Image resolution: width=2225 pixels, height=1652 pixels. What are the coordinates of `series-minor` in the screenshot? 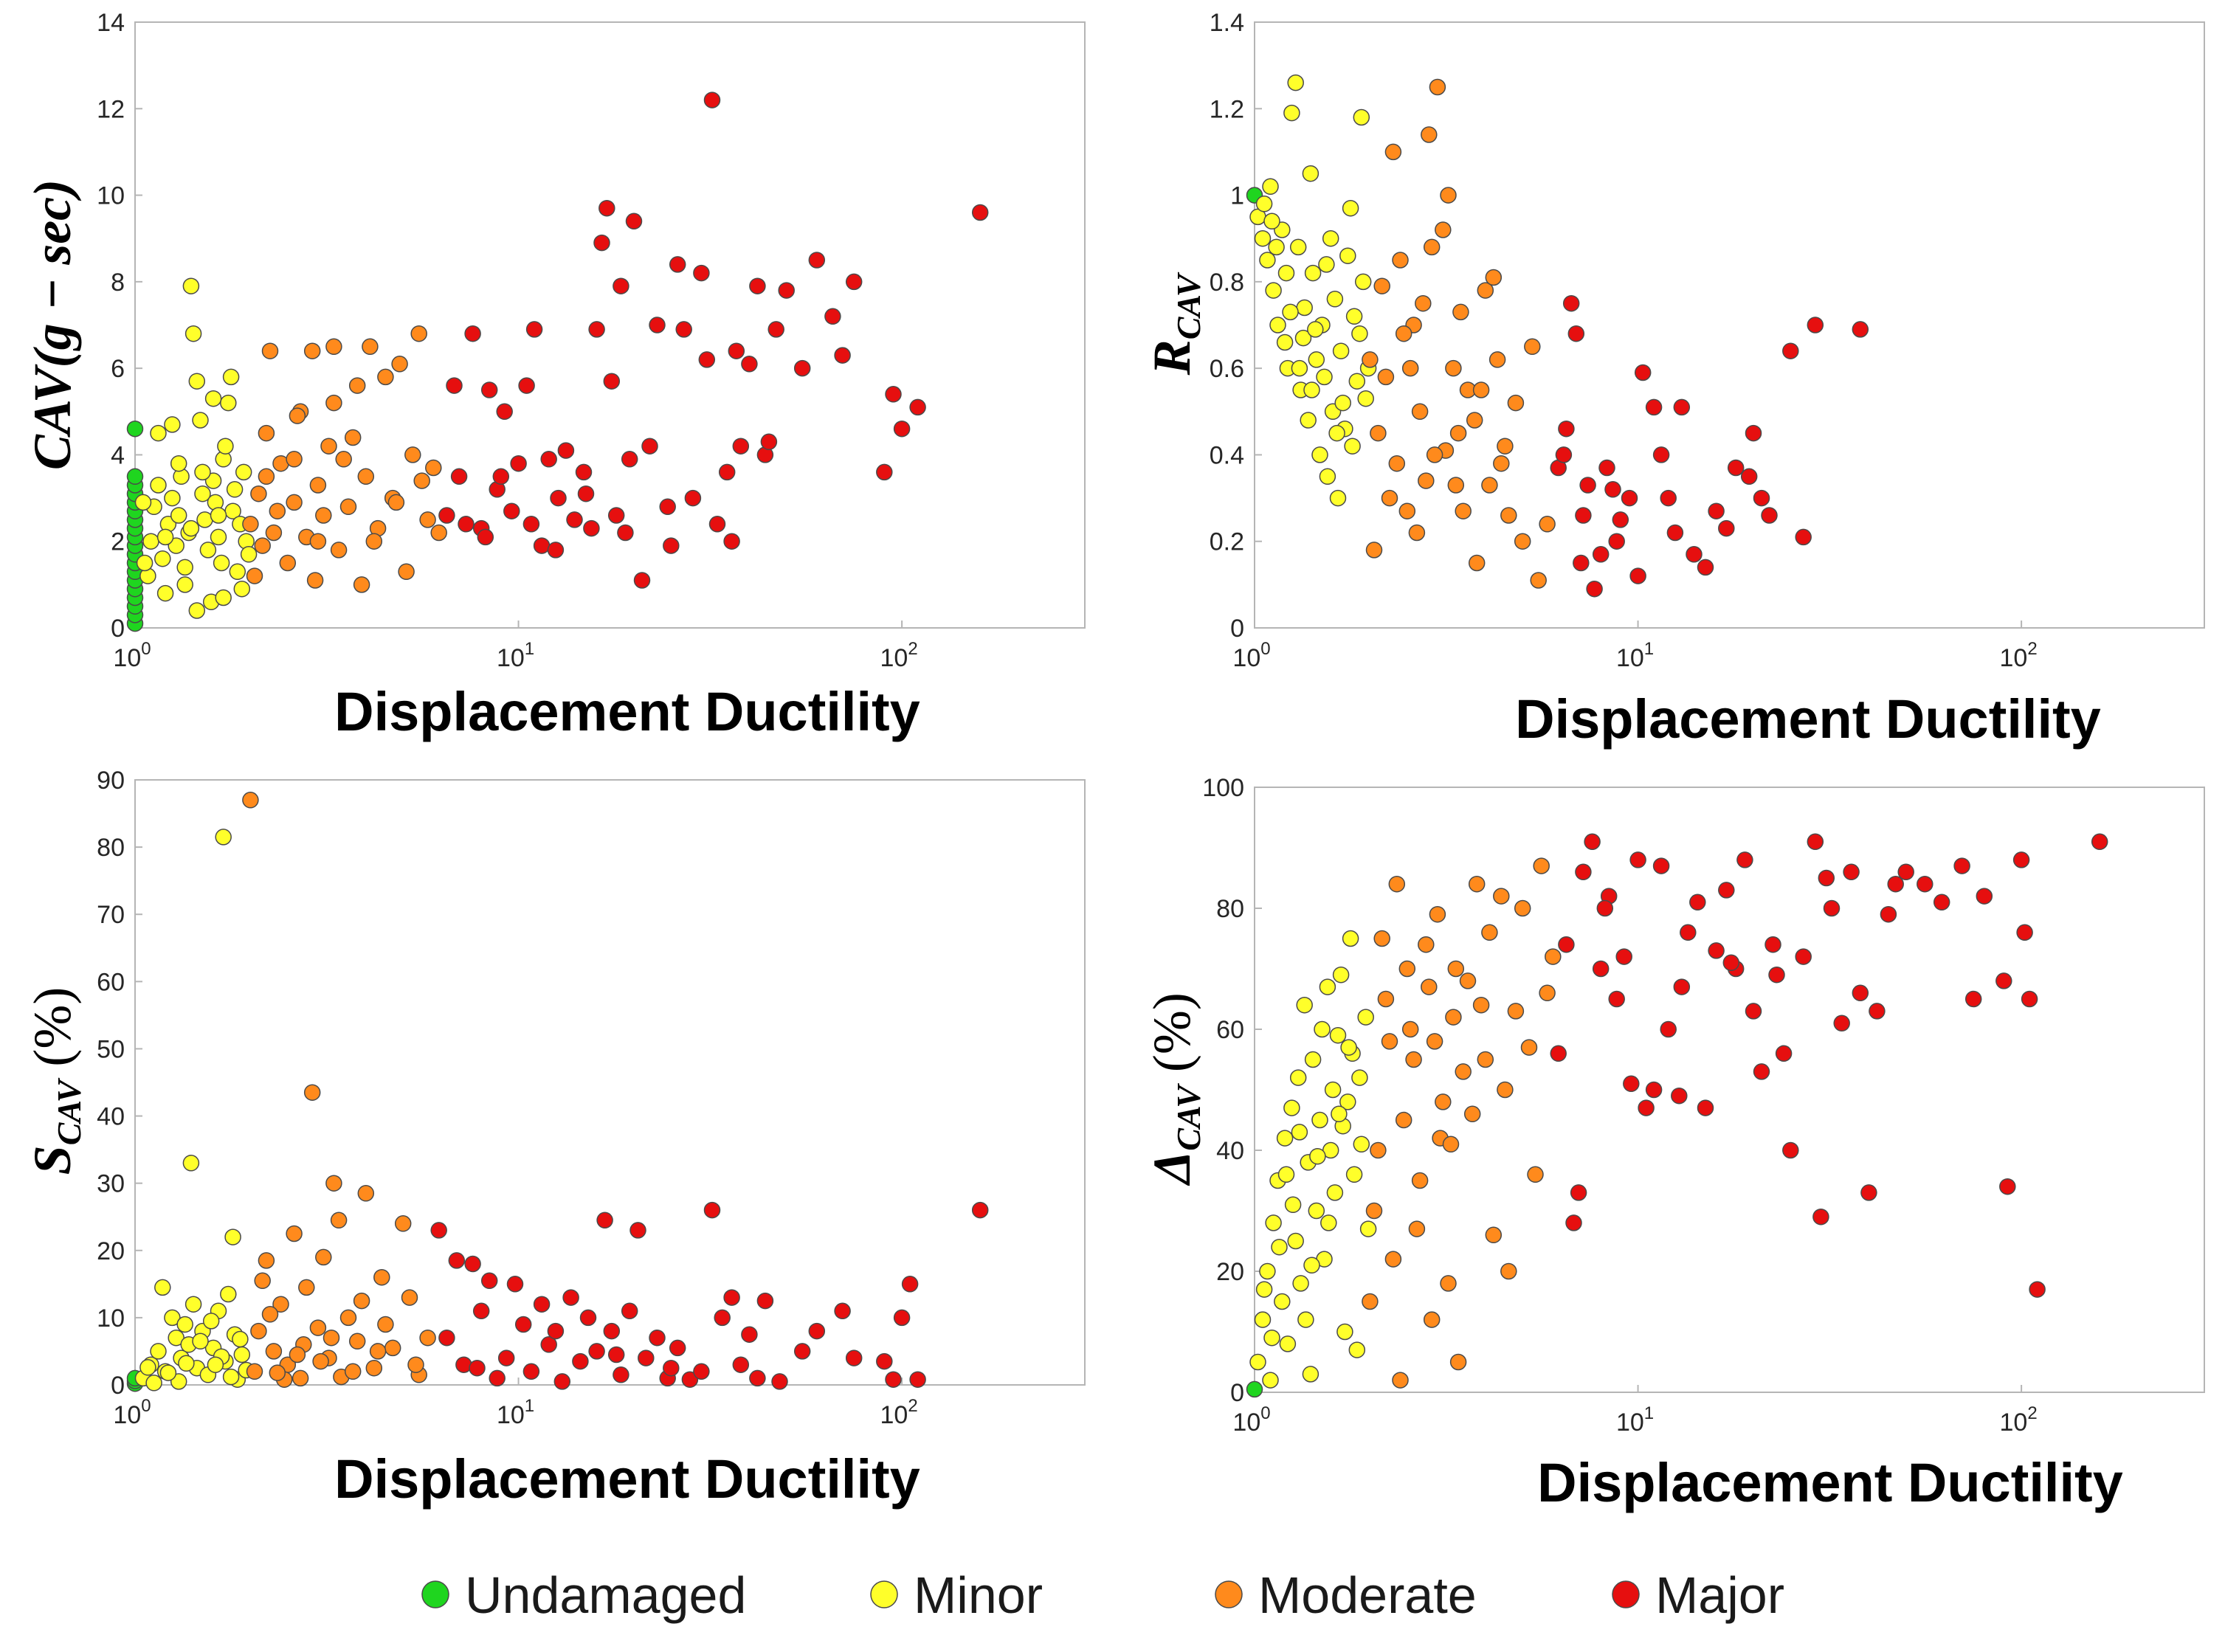 It's located at (194, 1111).